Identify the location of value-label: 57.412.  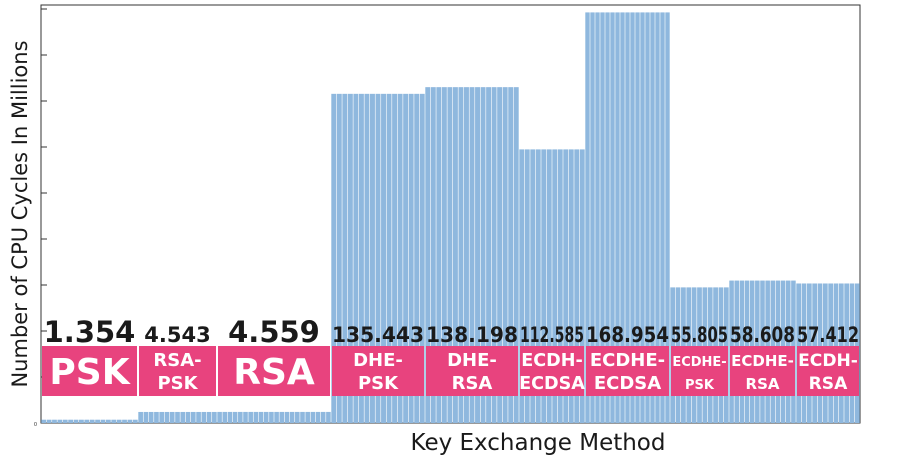
(828, 335).